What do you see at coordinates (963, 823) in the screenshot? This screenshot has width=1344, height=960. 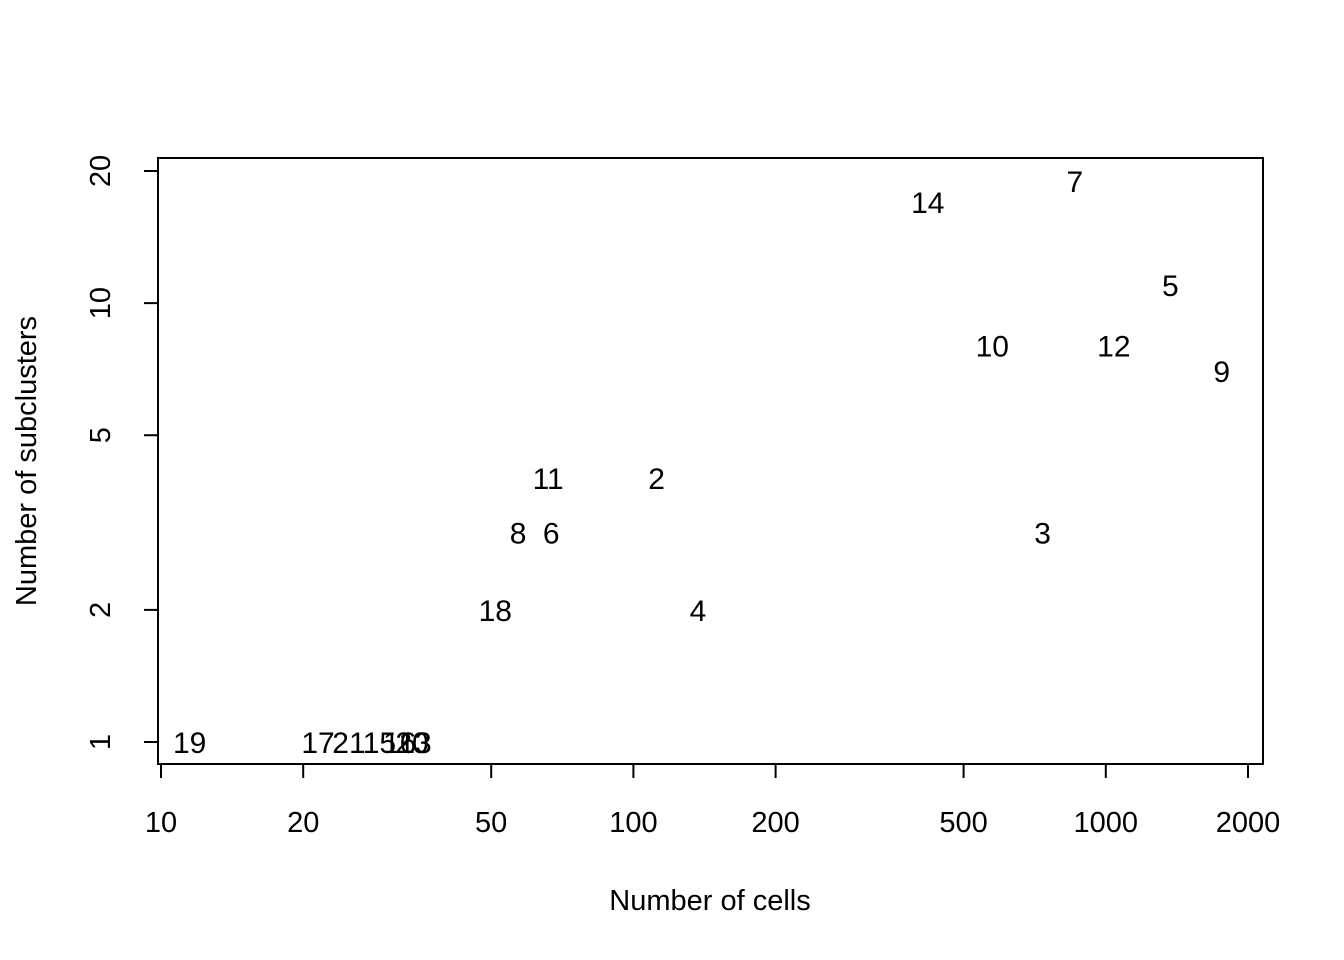 I see `x-tick-label: 500` at bounding box center [963, 823].